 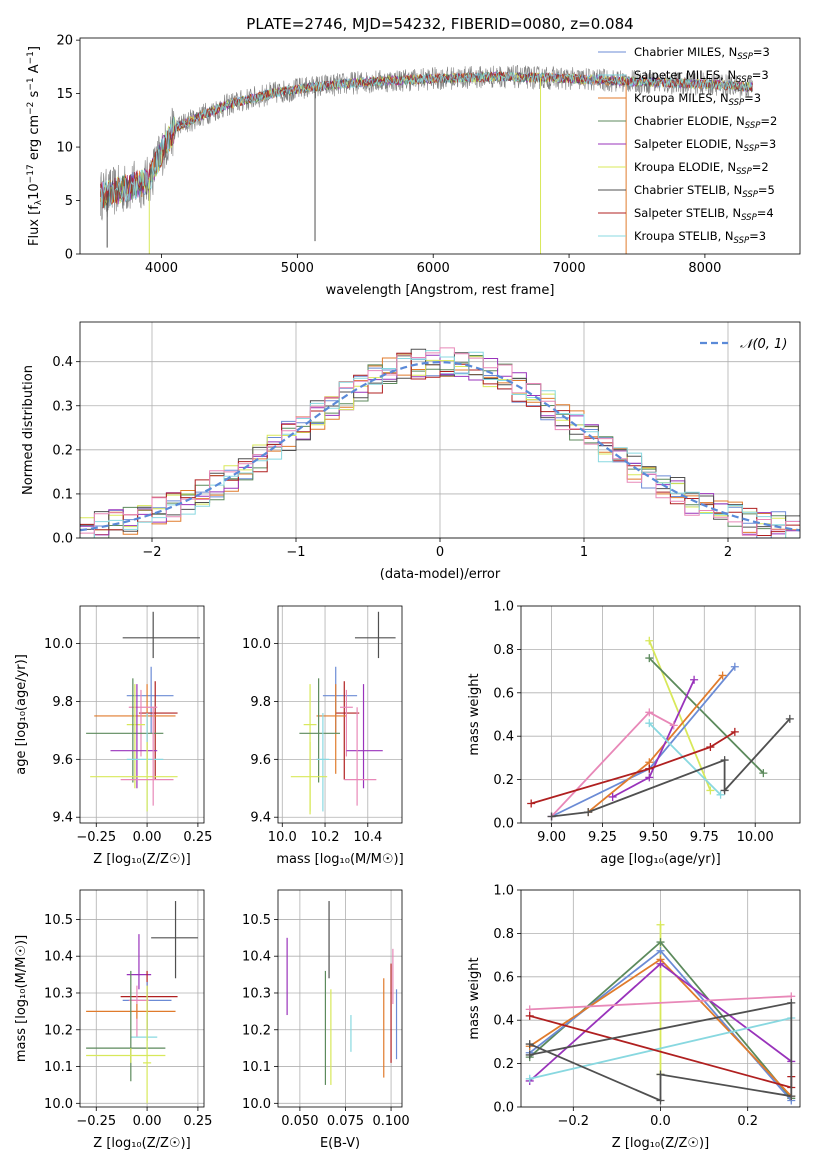 What do you see at coordinates (282, 837) in the screenshot?
I see `x-tick-label: 10.0` at bounding box center [282, 837].